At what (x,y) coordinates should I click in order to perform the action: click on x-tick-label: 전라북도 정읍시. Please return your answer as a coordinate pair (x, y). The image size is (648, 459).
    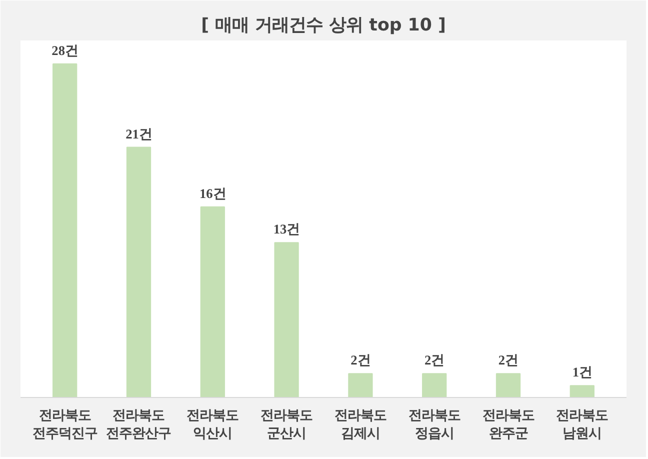
    Looking at the image, I should click on (434, 425).